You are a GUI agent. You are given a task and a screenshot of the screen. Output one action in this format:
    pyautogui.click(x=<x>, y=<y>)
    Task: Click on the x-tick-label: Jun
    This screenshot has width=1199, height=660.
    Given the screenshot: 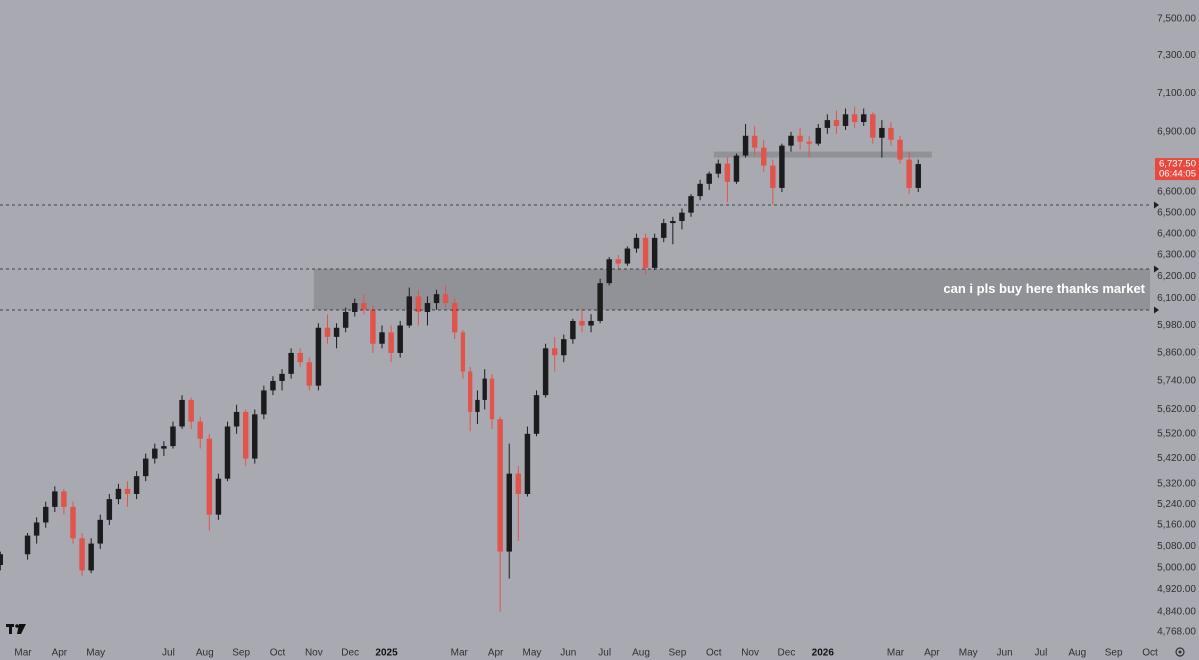 What is the action you would take?
    pyautogui.click(x=568, y=653)
    